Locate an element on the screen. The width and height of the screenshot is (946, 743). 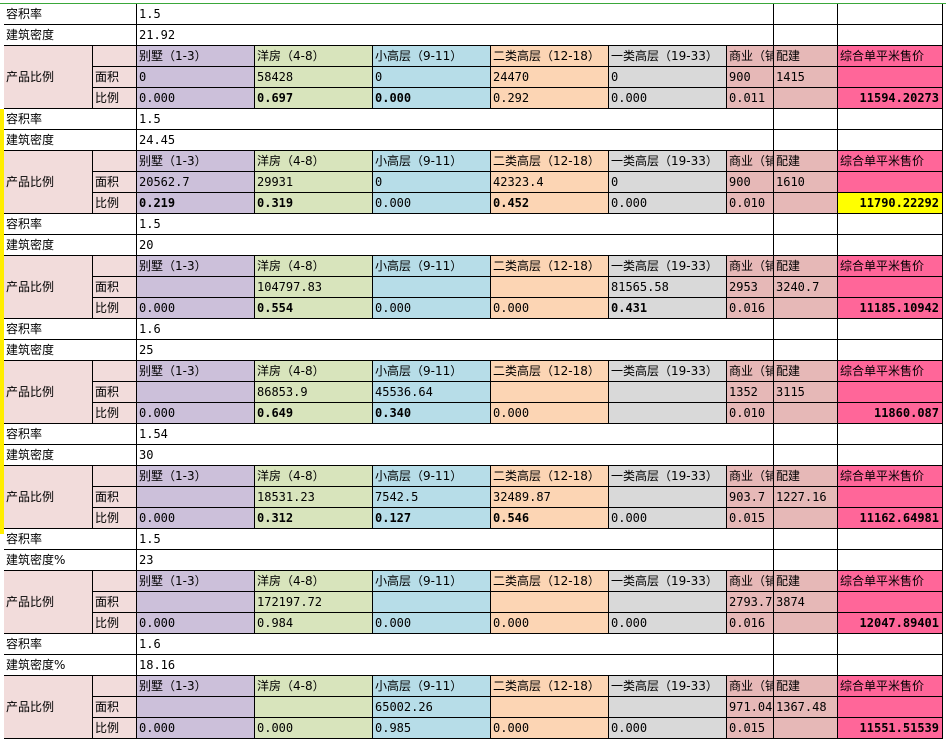
far-value: 1.54 is located at coordinates (455, 434).